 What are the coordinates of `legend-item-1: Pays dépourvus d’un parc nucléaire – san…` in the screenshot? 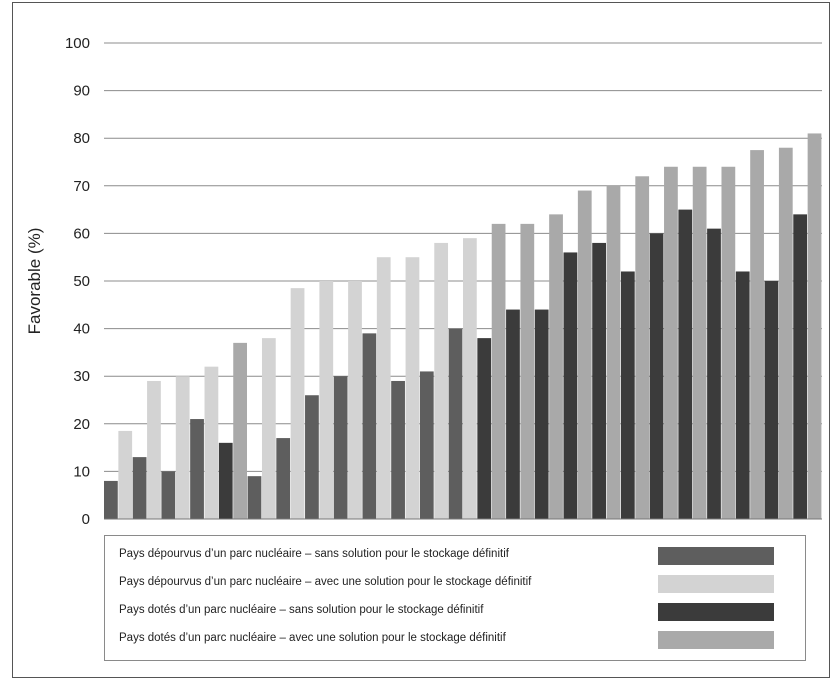 It's located at (455, 556).